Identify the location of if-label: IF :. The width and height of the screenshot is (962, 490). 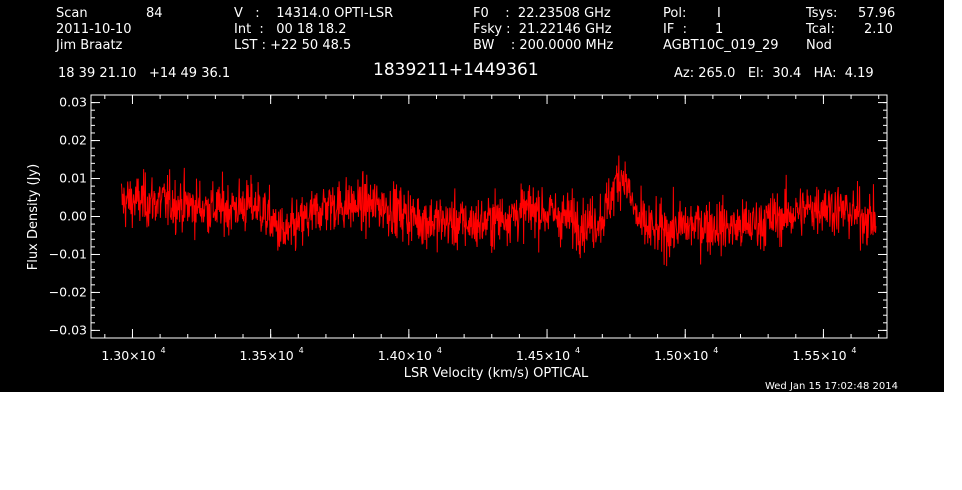
(675, 29).